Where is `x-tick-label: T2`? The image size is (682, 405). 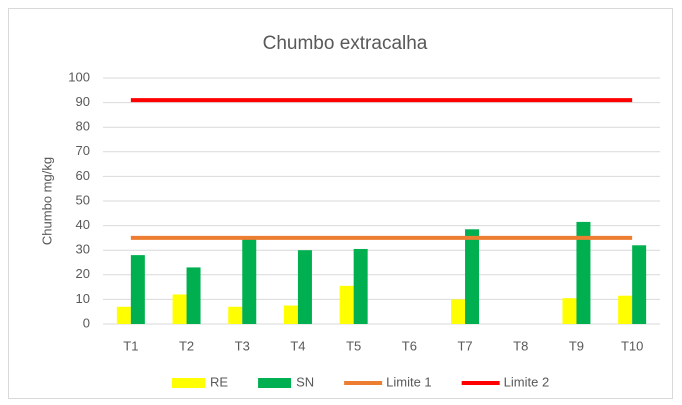 x-tick-label: T2 is located at coordinates (186, 345).